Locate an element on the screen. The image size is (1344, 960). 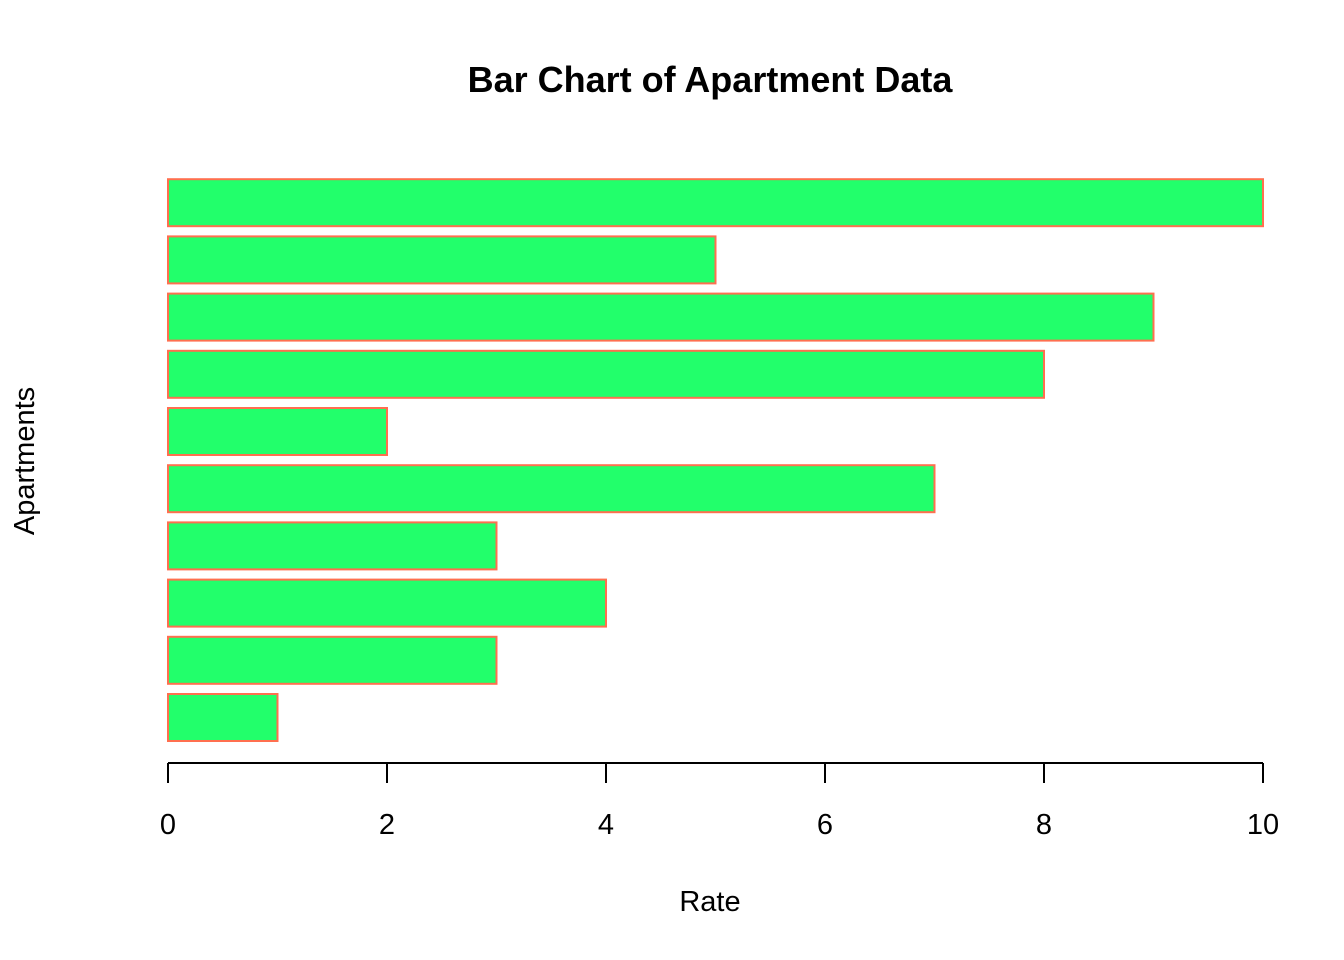
x-tick-label: 4 is located at coordinates (606, 825).